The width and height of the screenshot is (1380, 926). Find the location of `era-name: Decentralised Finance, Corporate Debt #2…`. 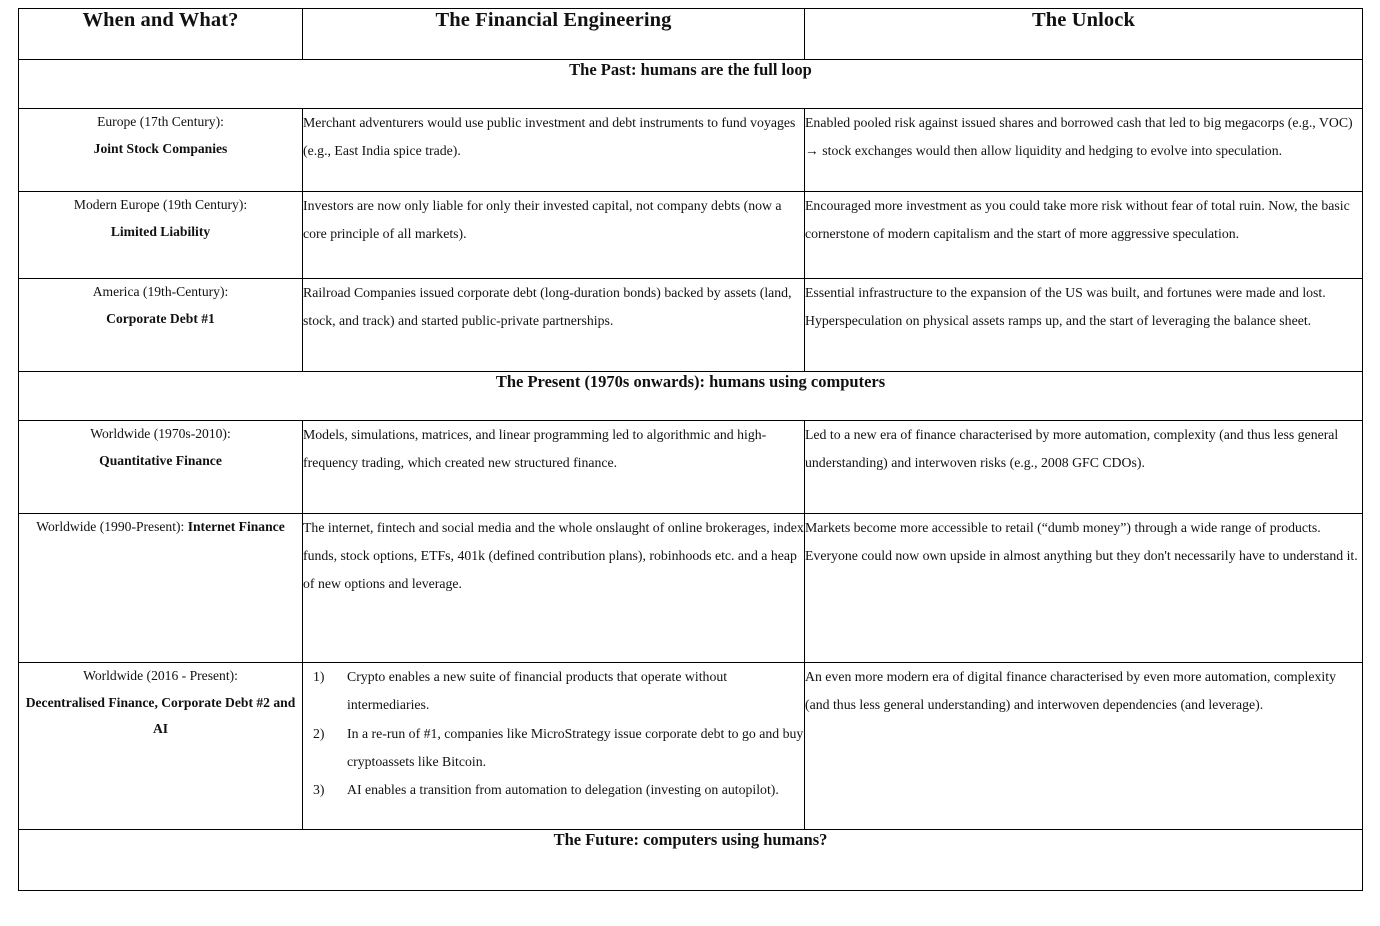

era-name: Decentralised Finance, Corporate Debt #2… is located at coordinates (160, 715).